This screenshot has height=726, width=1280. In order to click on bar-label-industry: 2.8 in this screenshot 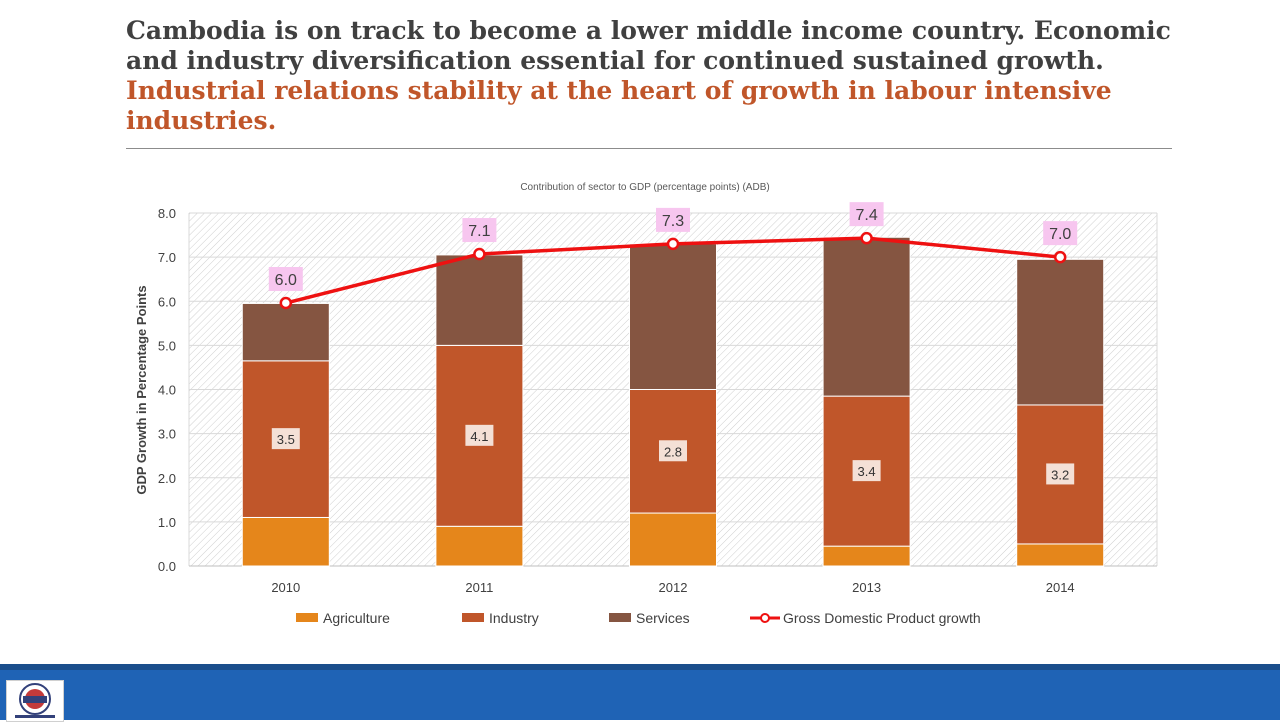, I will do `click(673, 451)`.